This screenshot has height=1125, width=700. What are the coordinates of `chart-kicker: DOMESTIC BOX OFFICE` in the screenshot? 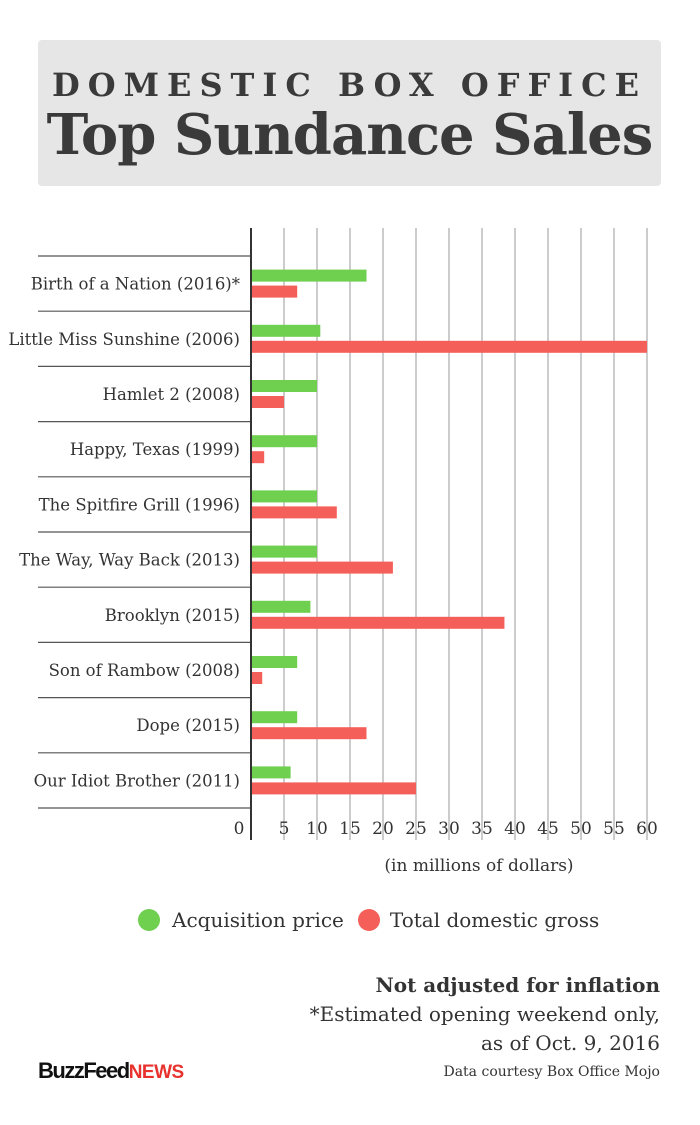 It's located at (349, 85).